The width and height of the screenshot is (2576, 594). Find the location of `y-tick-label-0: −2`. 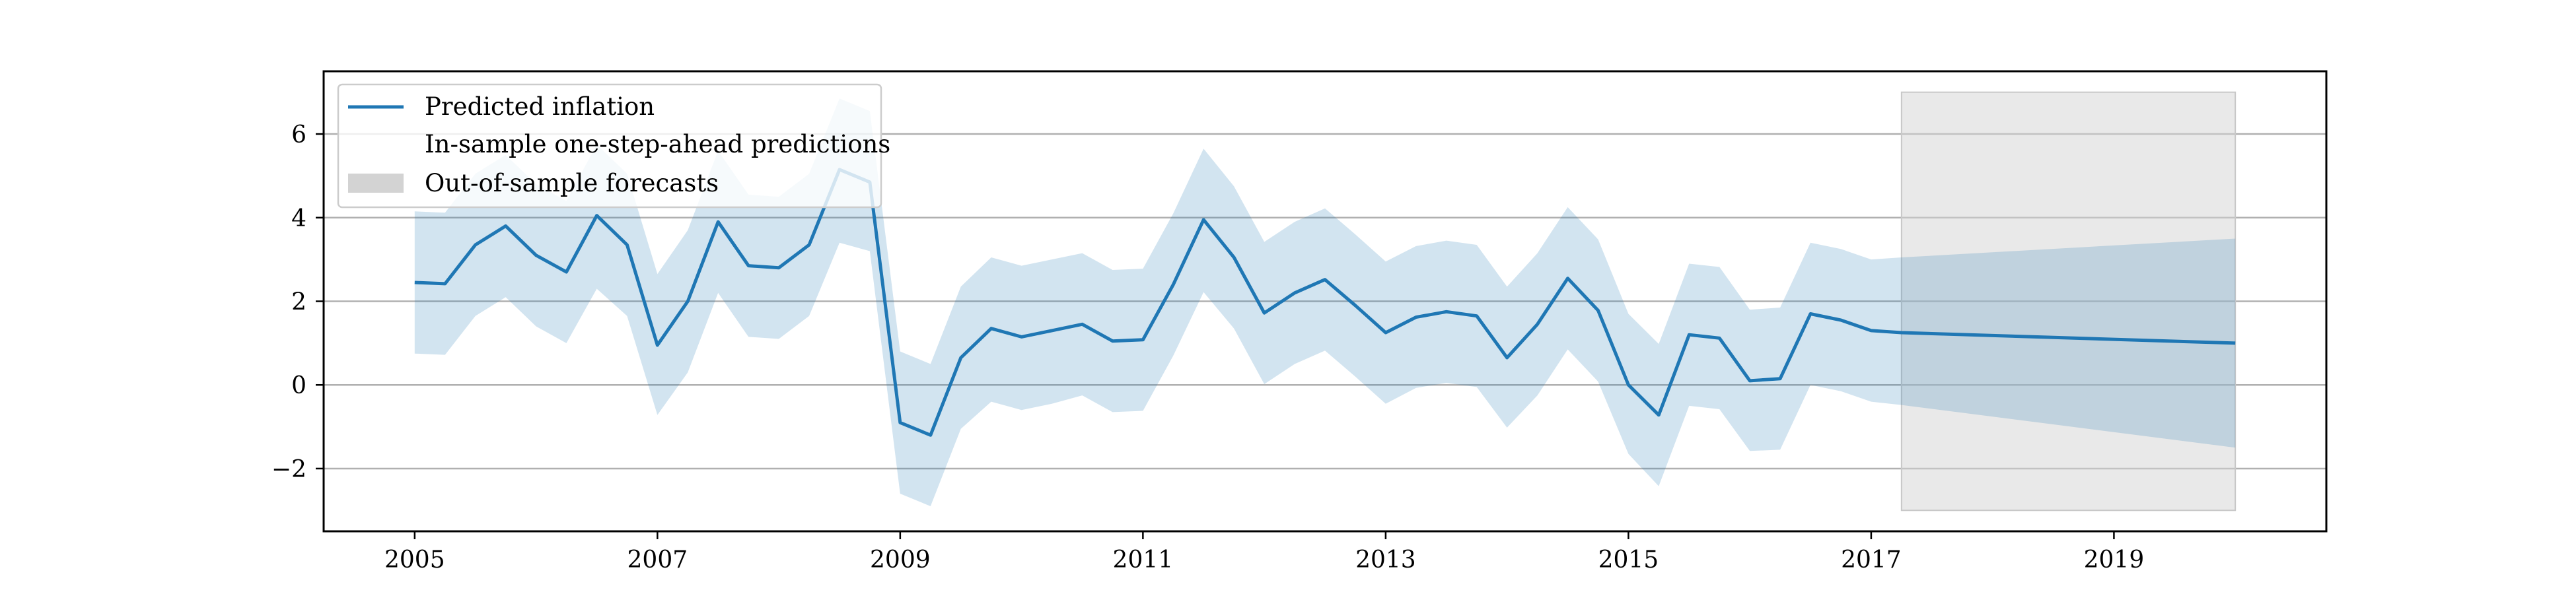

y-tick-label-0: −2 is located at coordinates (288, 470).